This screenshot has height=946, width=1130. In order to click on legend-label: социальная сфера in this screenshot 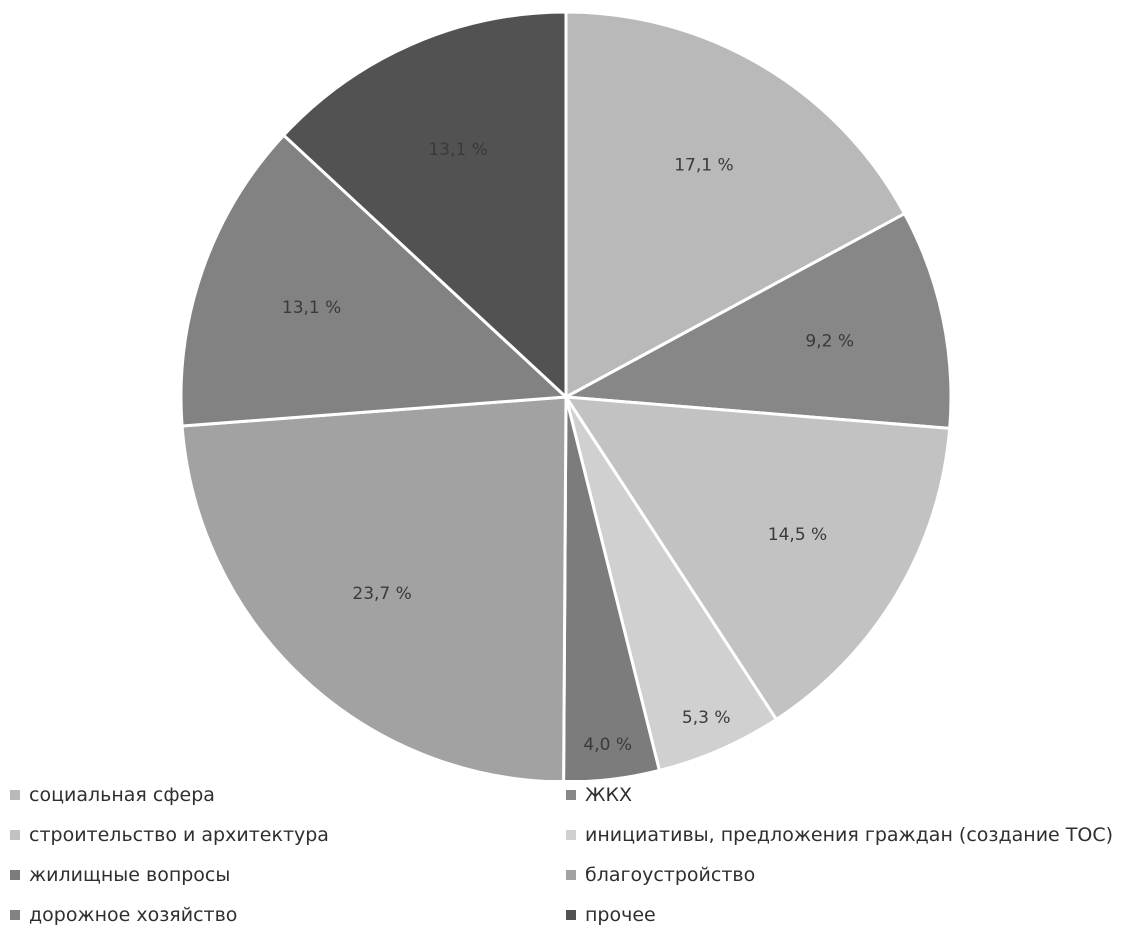, I will do `click(122, 795)`.